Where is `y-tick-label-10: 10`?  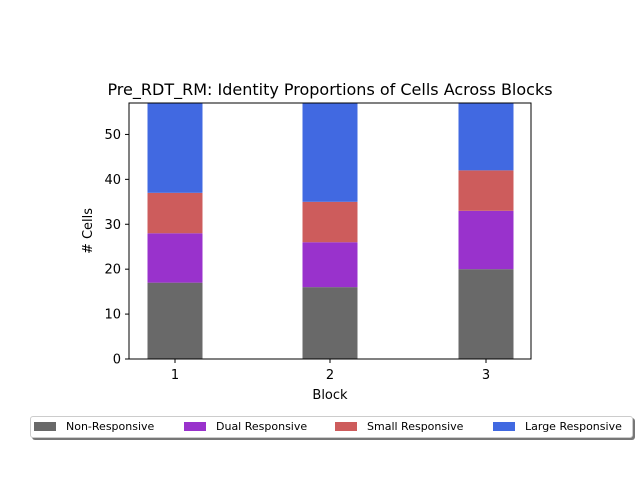 y-tick-label-10: 10 is located at coordinates (112, 315).